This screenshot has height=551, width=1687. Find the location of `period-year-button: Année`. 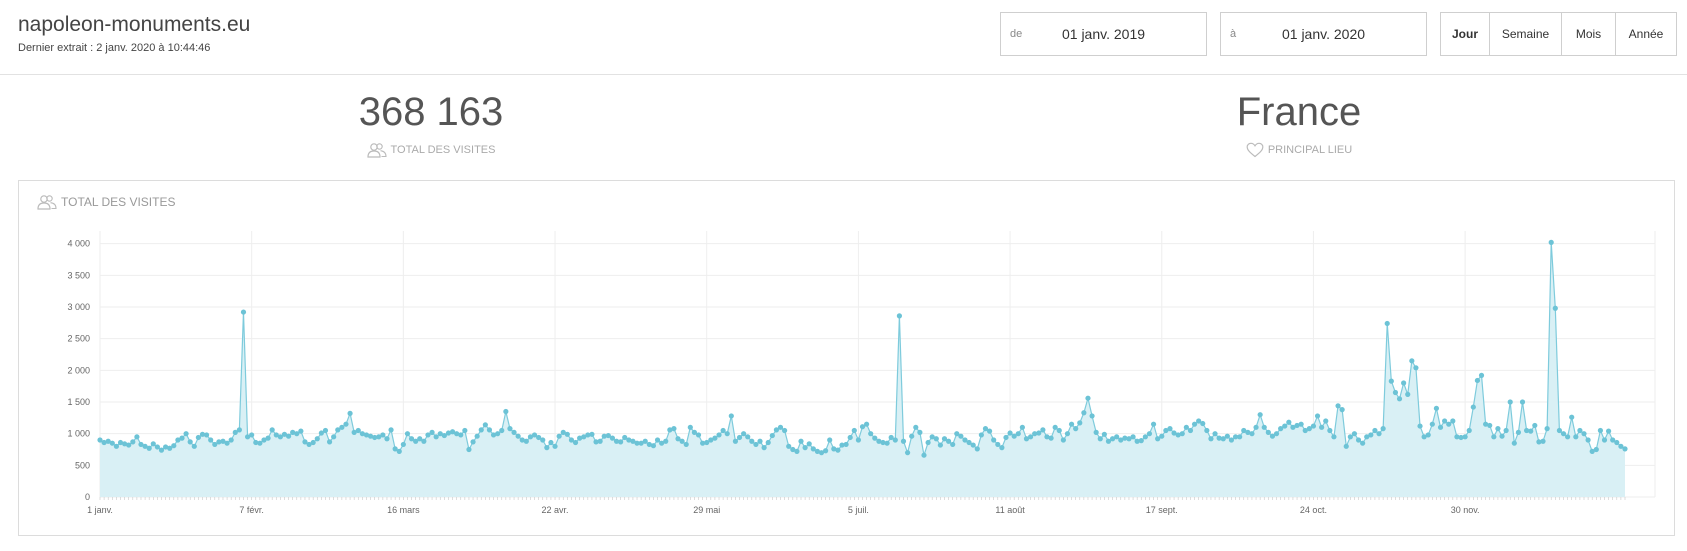

period-year-button: Année is located at coordinates (1646, 34).